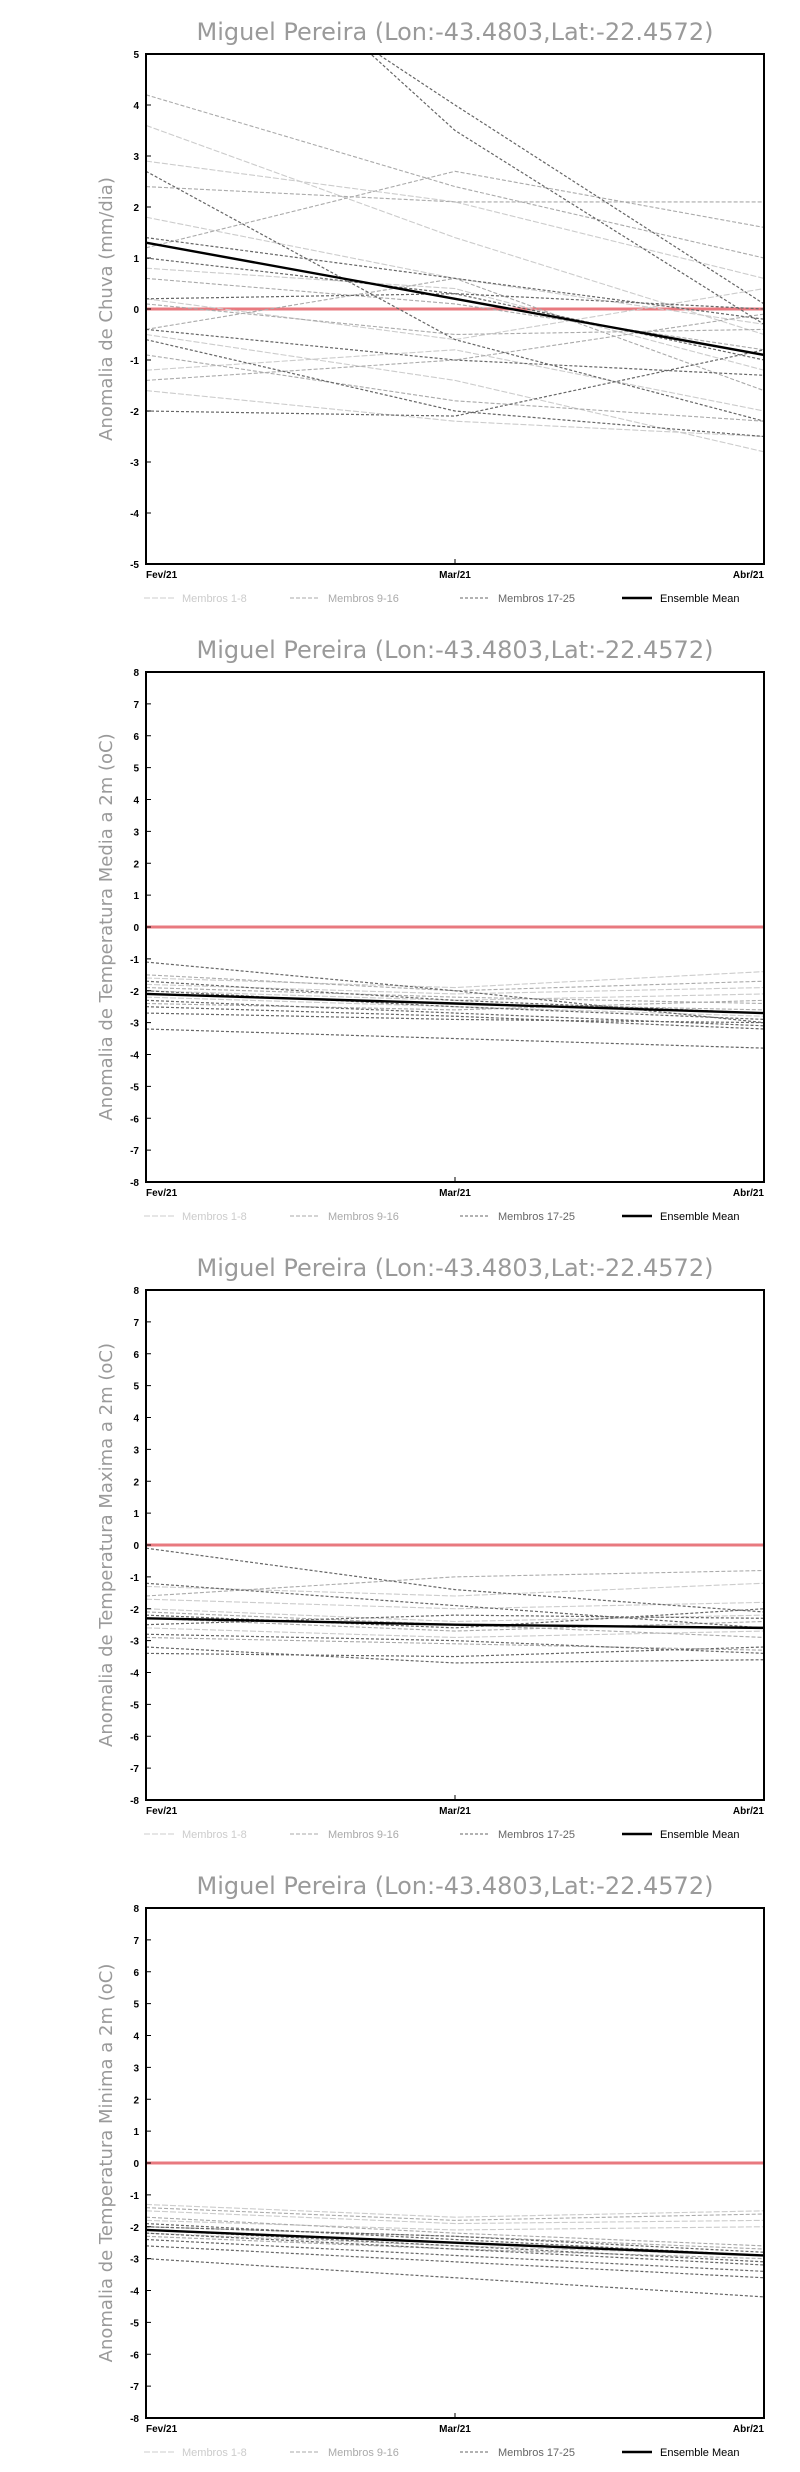 The width and height of the screenshot is (800, 2472). What do you see at coordinates (106, 1545) in the screenshot?
I see `y-axis-label: Anomalia de Temperatura Maxima a 2m (oC)` at bounding box center [106, 1545].